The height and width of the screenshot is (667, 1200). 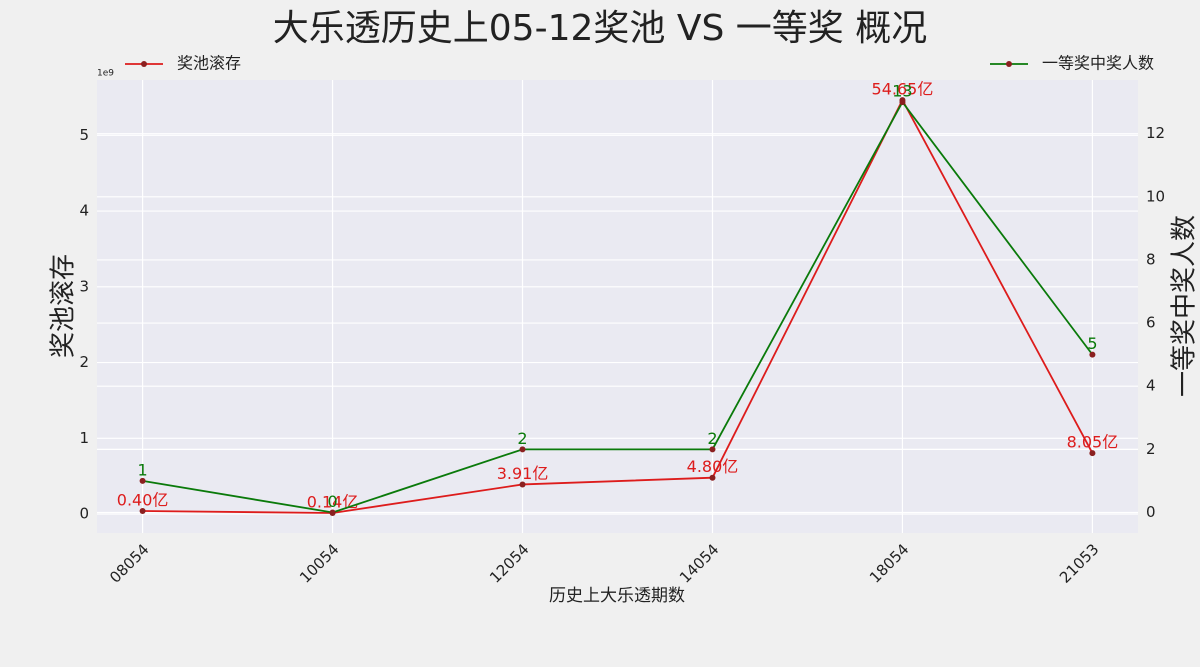 What do you see at coordinates (209, 63) in the screenshot?
I see `legend-label: 奖池滚存` at bounding box center [209, 63].